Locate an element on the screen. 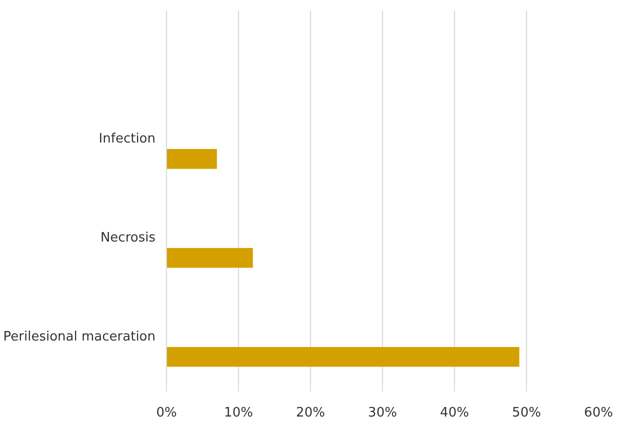 The width and height of the screenshot is (628, 423). x-tick-label: 50% is located at coordinates (526, 413).